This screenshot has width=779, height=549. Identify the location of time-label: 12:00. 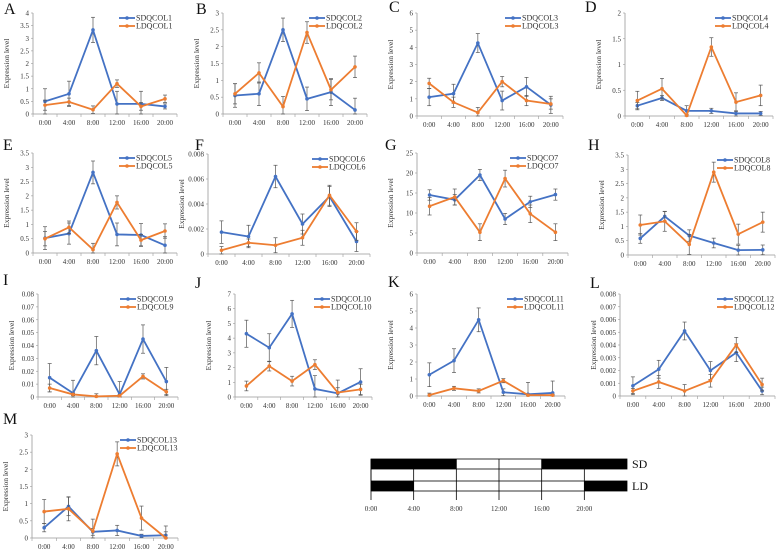
(499, 509).